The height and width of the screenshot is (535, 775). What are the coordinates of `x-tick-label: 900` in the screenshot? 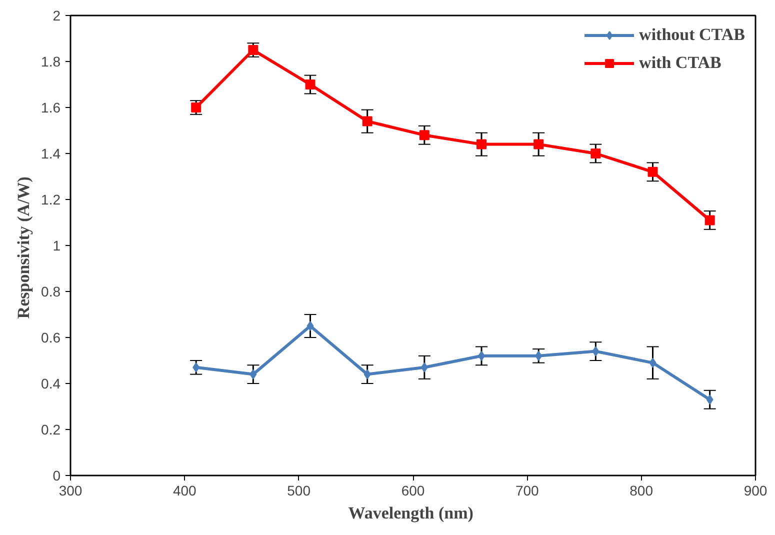 It's located at (756, 490).